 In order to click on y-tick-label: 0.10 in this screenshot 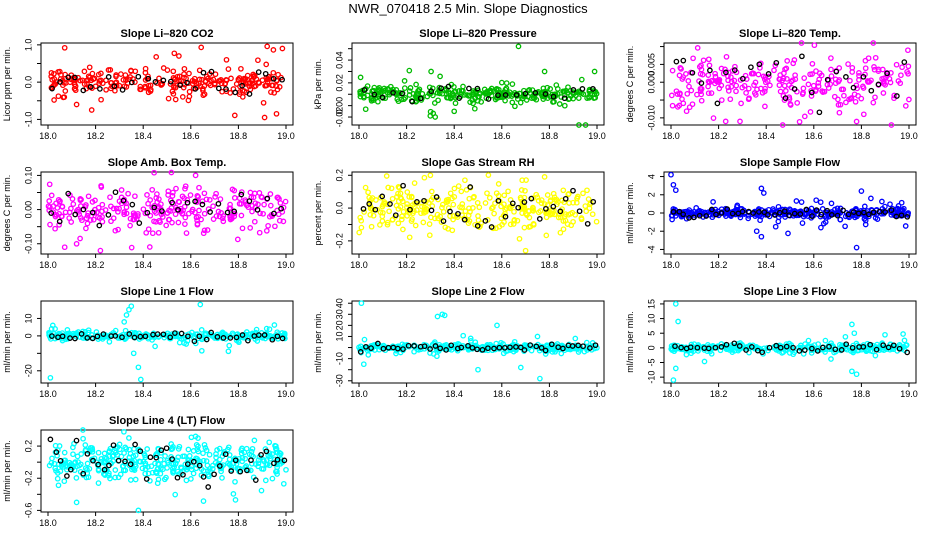, I will do `click(28, 176)`.